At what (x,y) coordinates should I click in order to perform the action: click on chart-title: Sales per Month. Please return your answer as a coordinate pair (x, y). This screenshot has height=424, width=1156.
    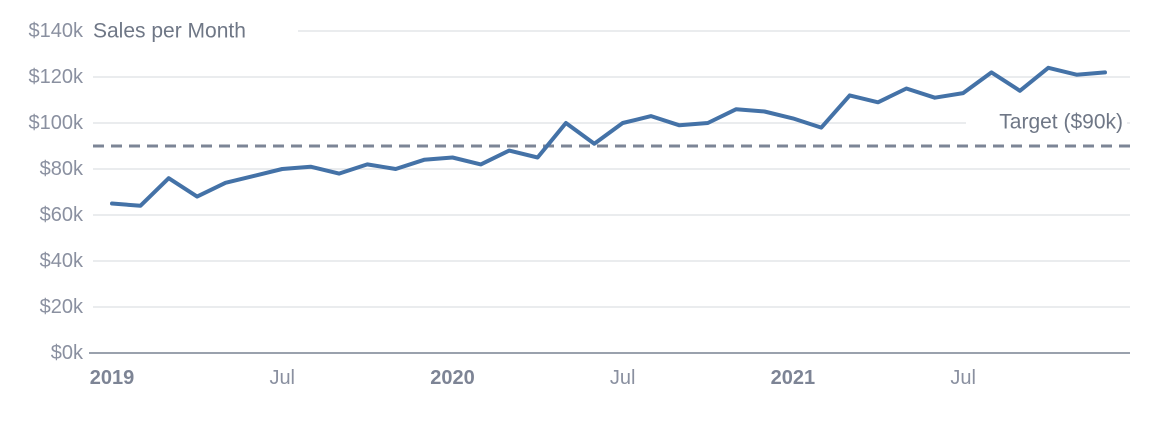
    Looking at the image, I should click on (169, 31).